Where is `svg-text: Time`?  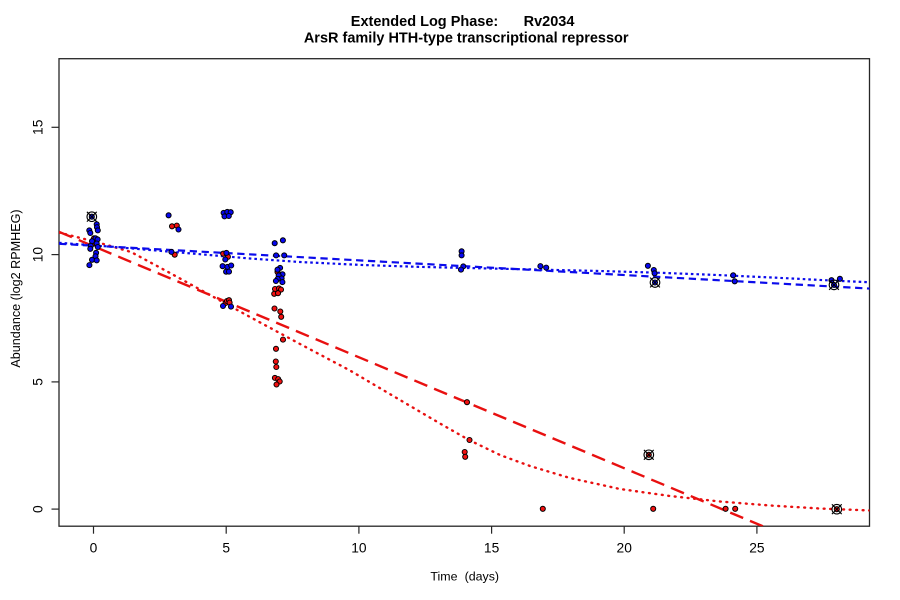 svg-text: Time is located at coordinates (443, 576).